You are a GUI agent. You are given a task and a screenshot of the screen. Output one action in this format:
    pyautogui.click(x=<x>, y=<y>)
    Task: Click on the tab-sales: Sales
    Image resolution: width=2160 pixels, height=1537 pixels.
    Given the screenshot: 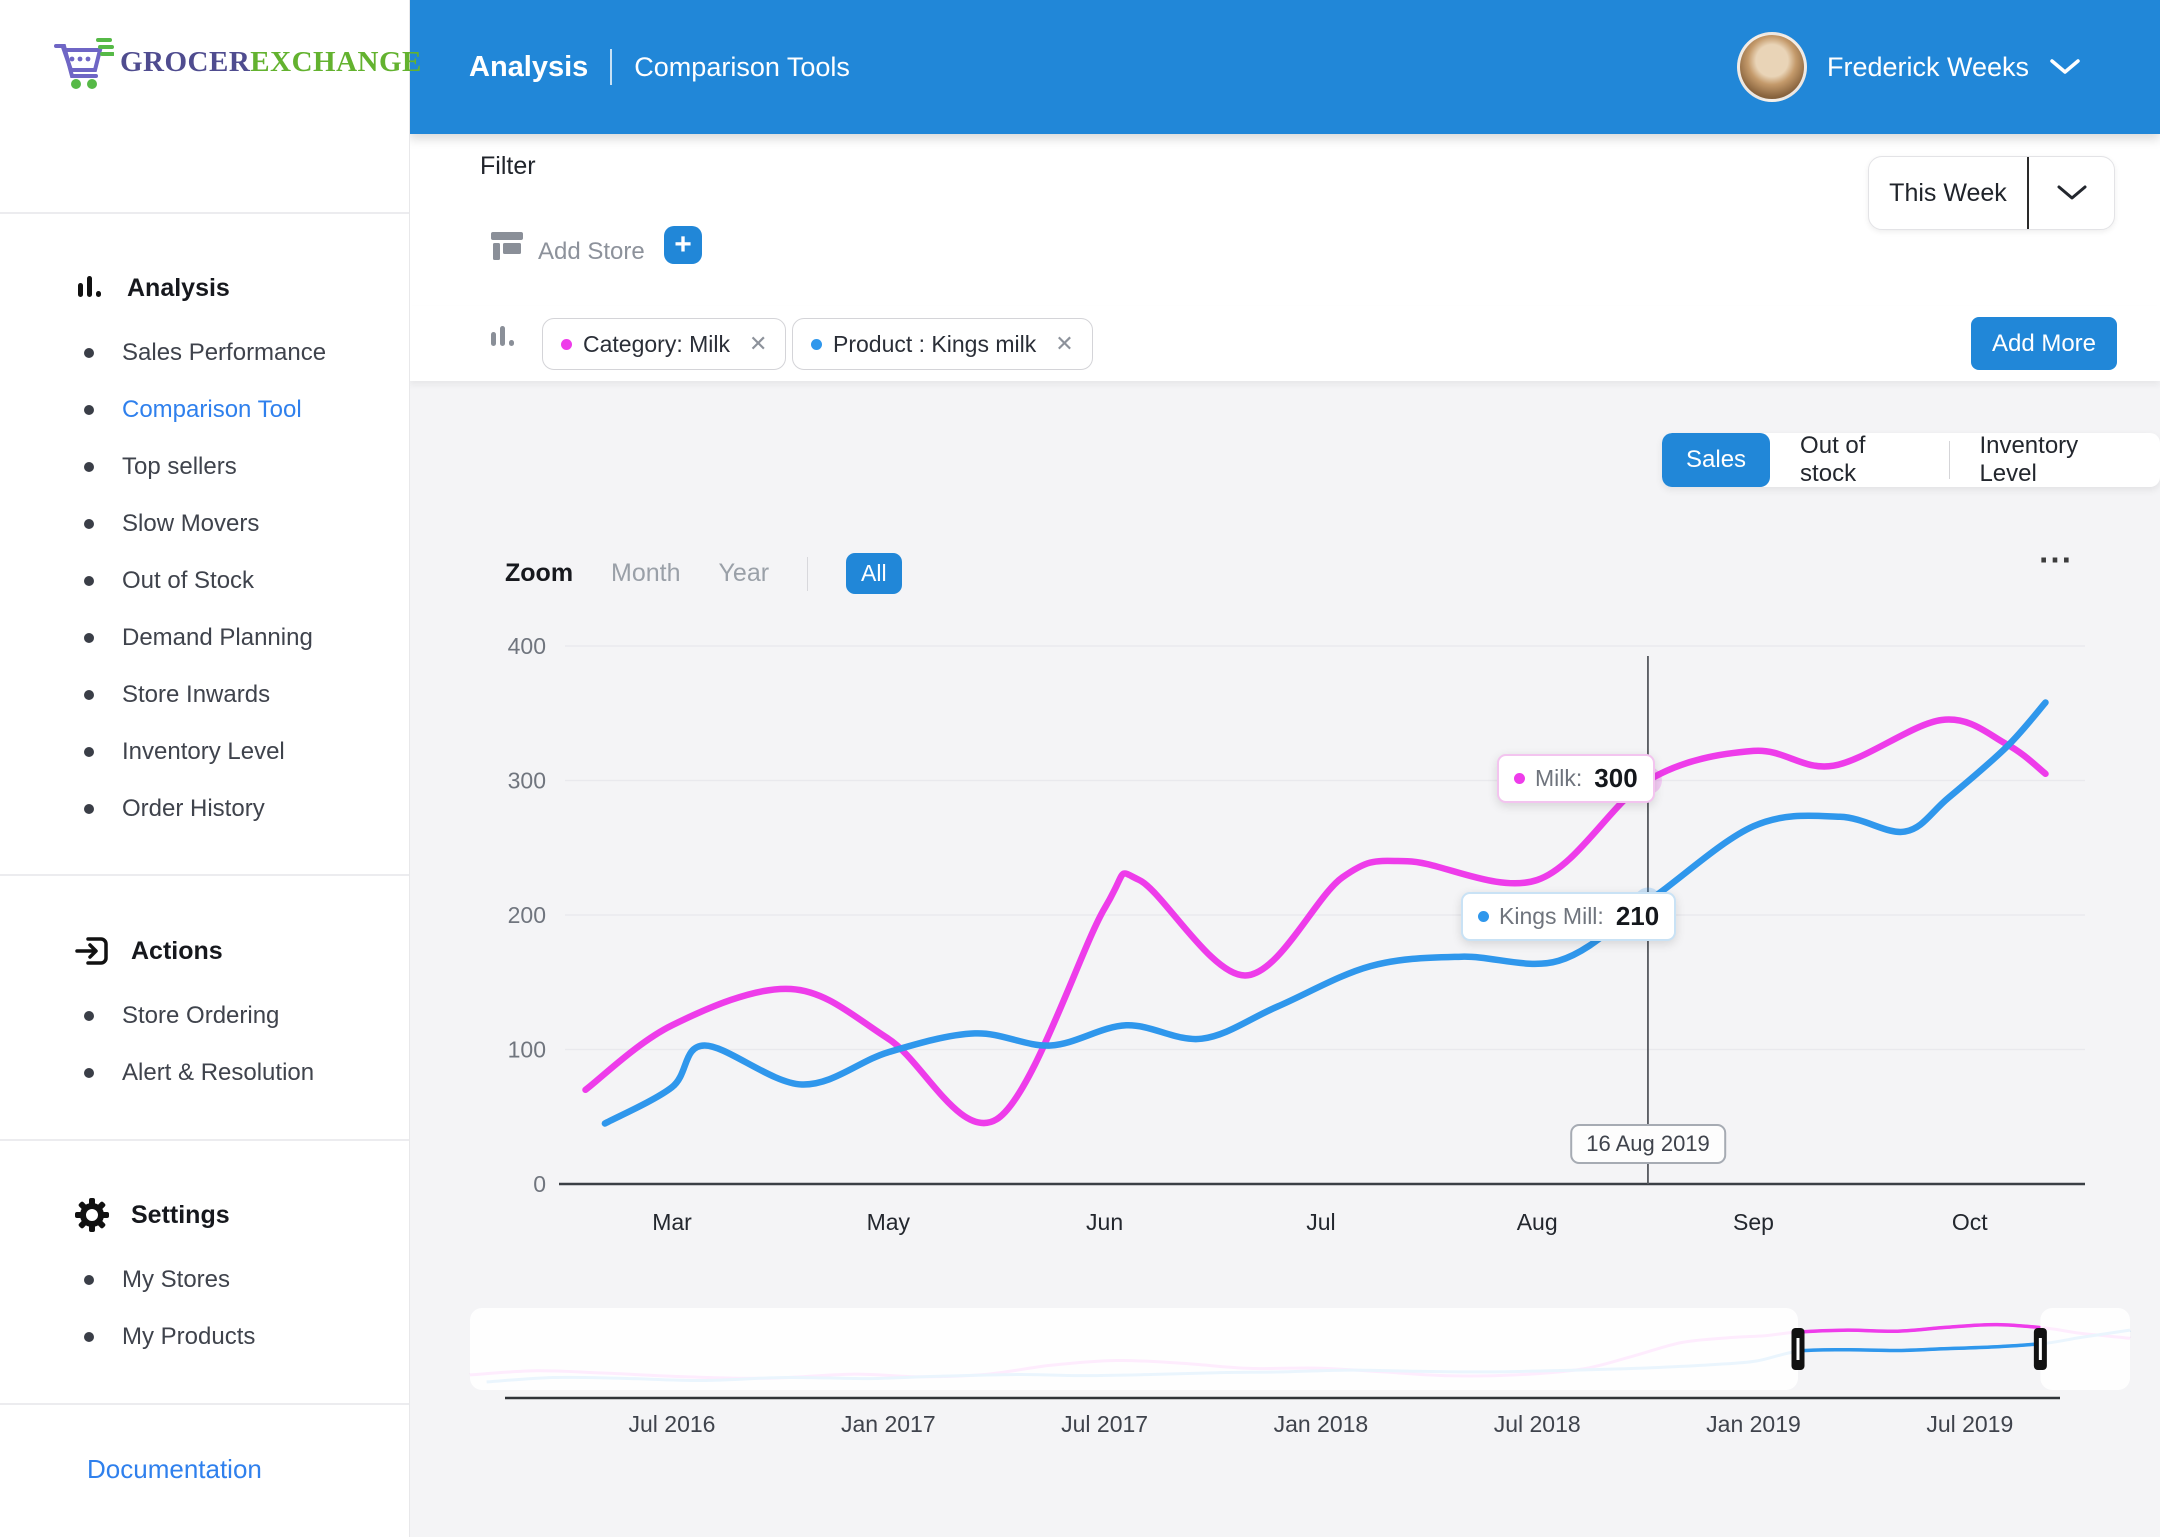 What is the action you would take?
    pyautogui.click(x=1716, y=460)
    